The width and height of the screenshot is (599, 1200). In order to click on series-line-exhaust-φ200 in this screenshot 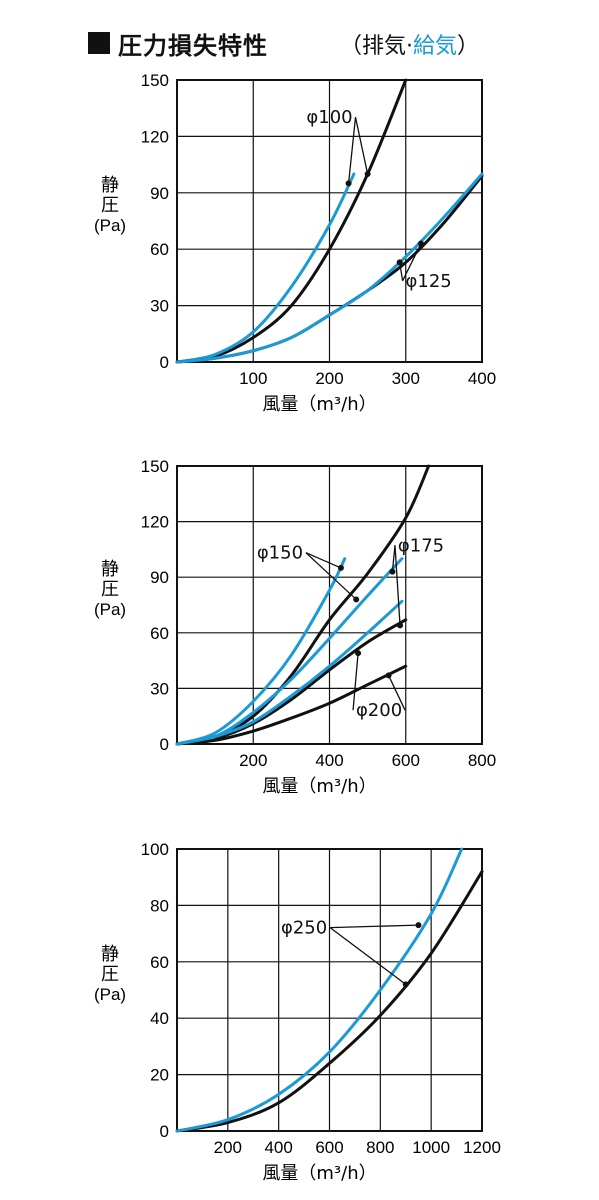, I will do `click(291, 705)`.